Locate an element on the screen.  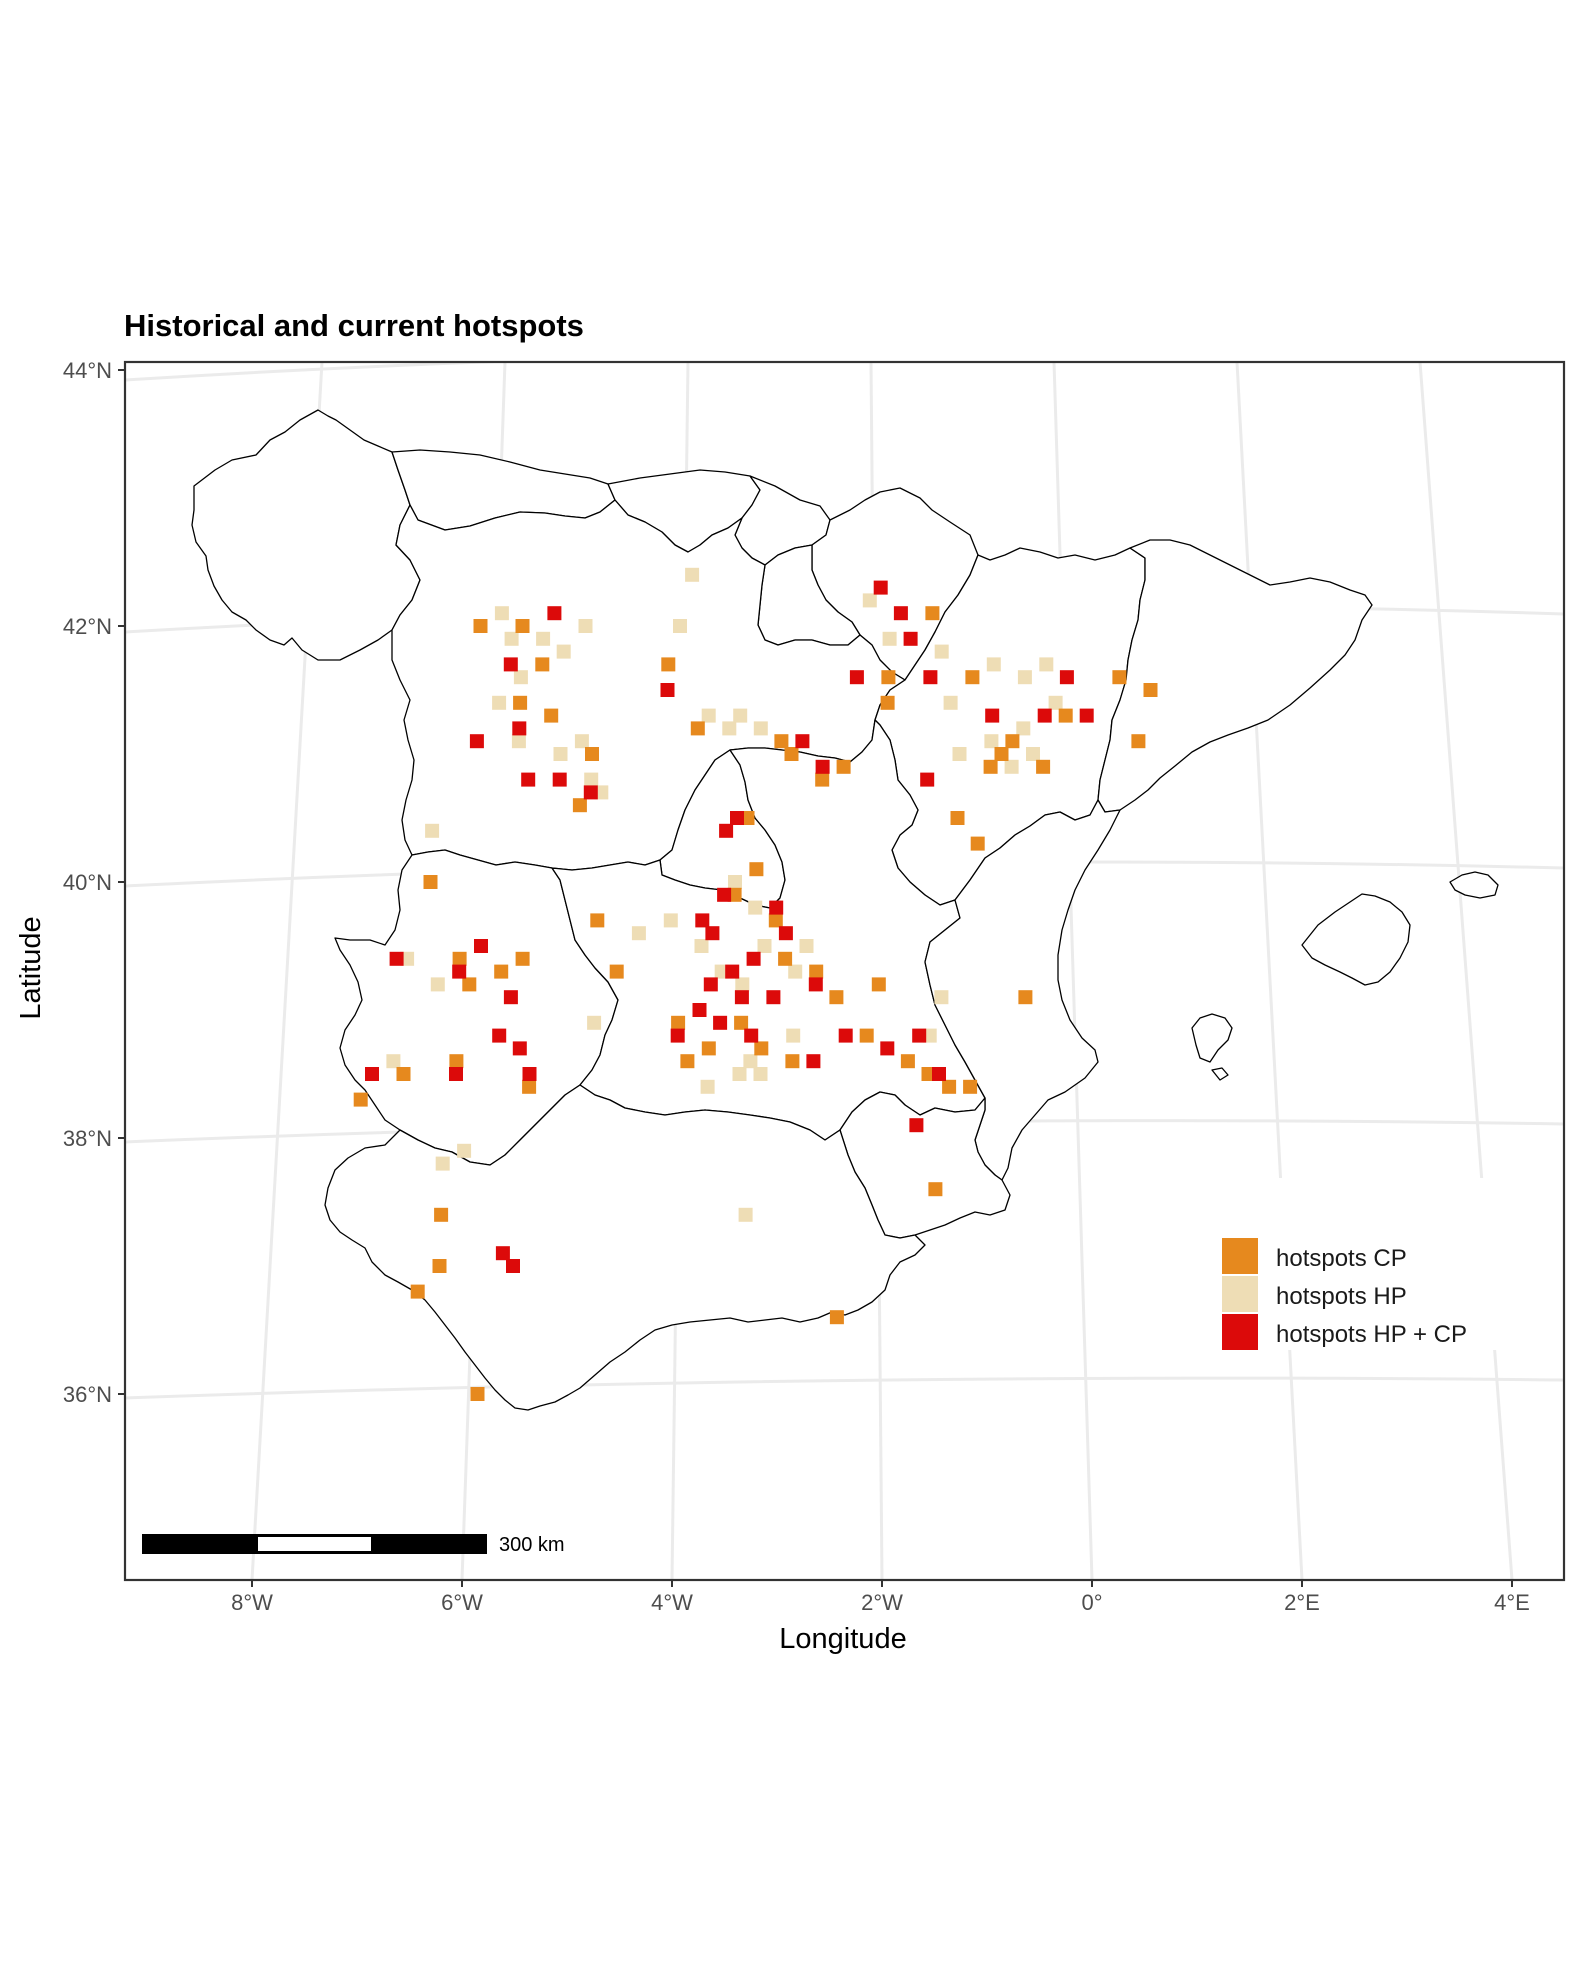
x-tick-label: 4°W is located at coordinates (672, 1602).